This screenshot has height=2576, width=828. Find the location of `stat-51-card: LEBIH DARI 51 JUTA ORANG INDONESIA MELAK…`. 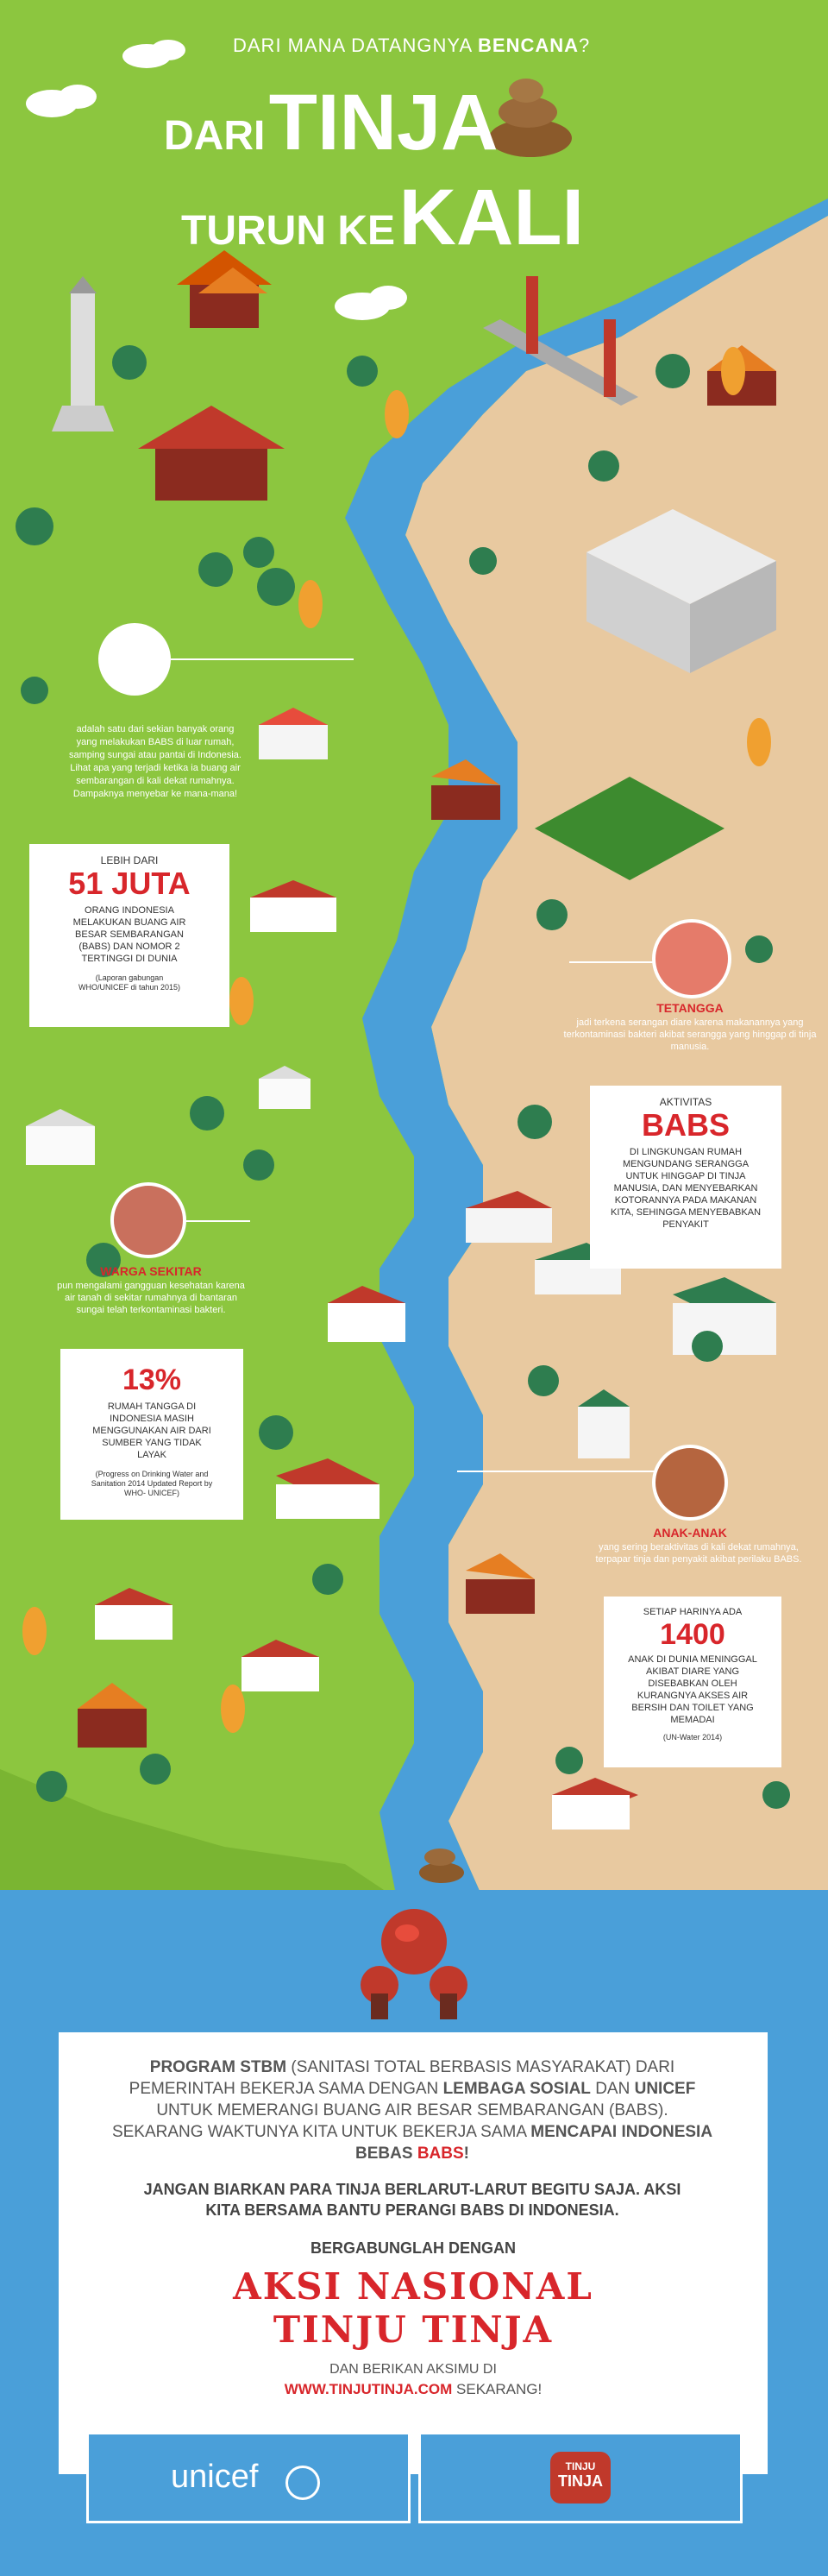

stat-51-card: LEBIH DARI 51 JUTA ORANG INDONESIA MELAK… is located at coordinates (129, 936).